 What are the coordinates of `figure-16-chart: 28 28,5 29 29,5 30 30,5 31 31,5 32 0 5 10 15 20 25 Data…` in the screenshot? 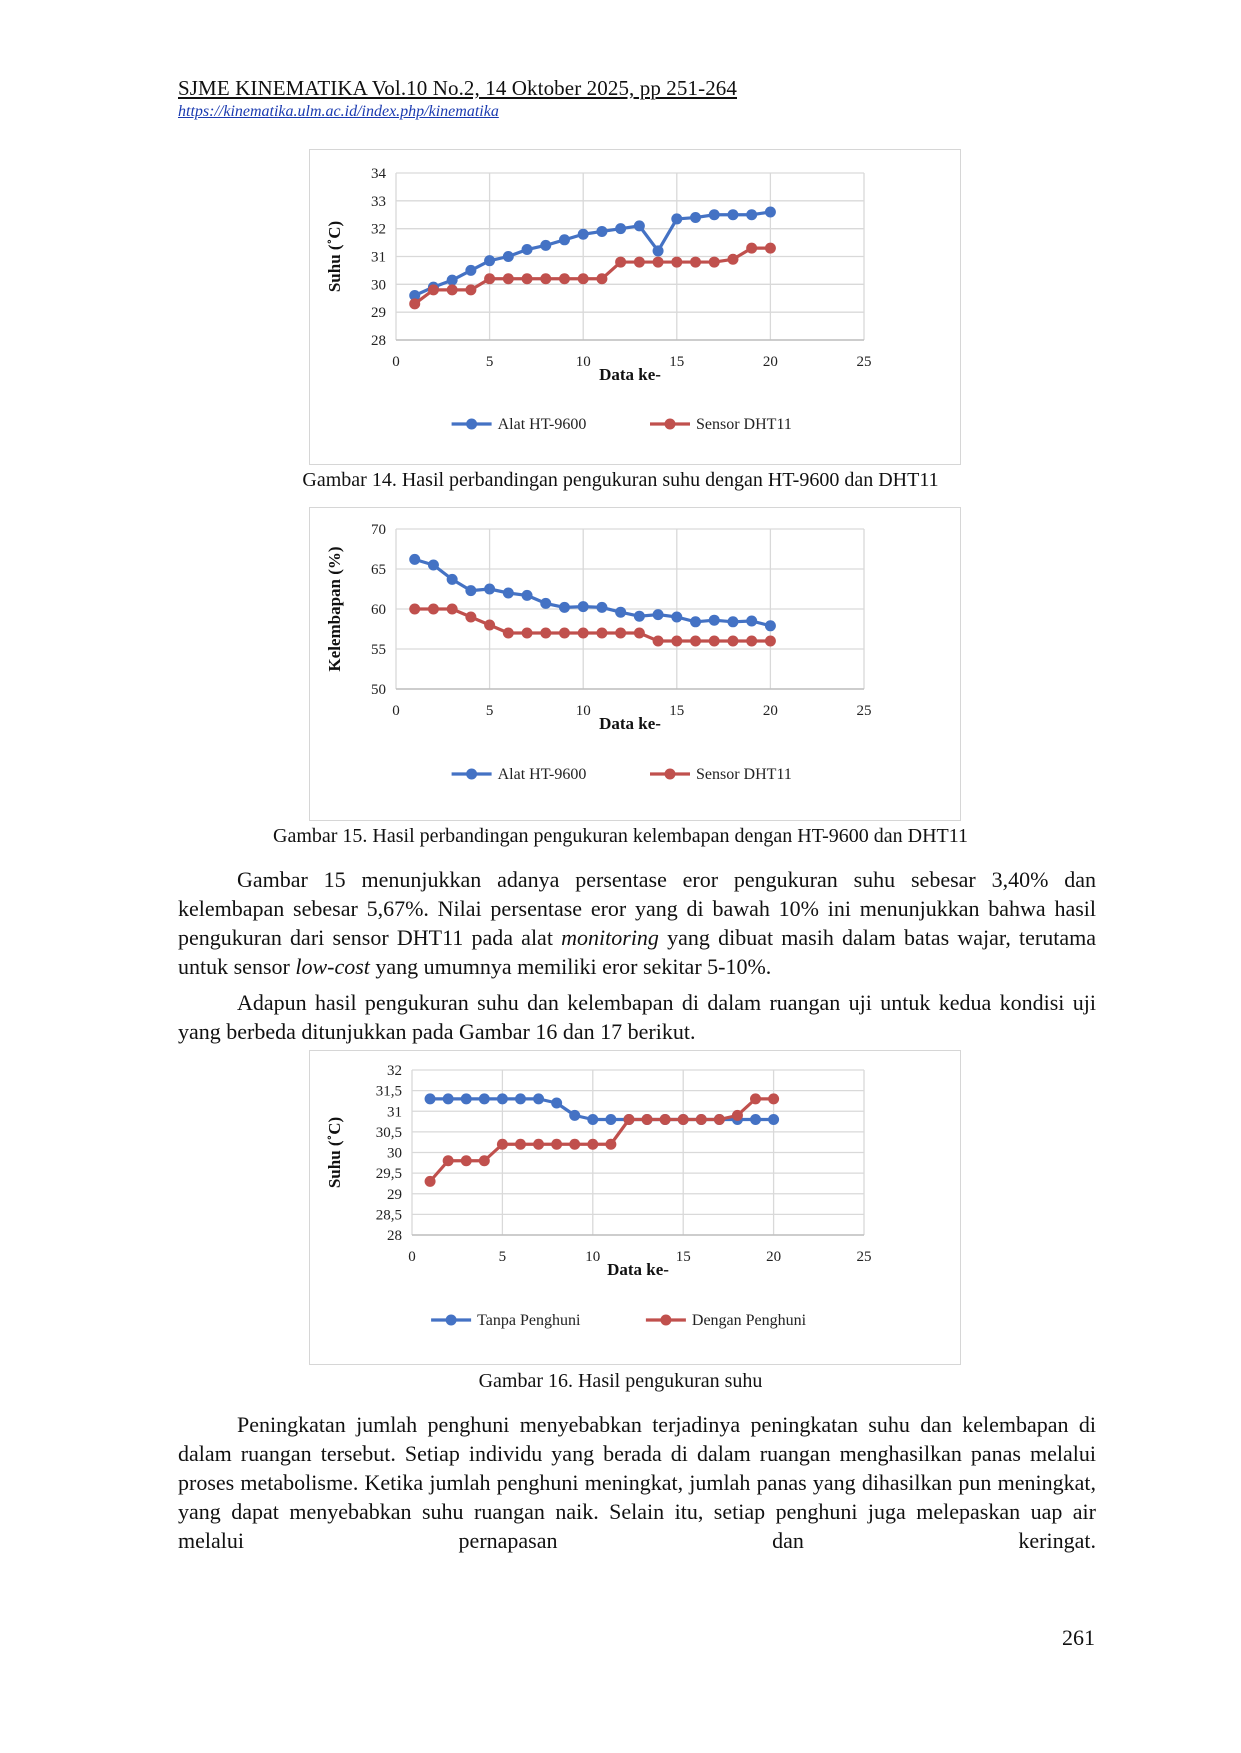 It's located at (635, 1207).